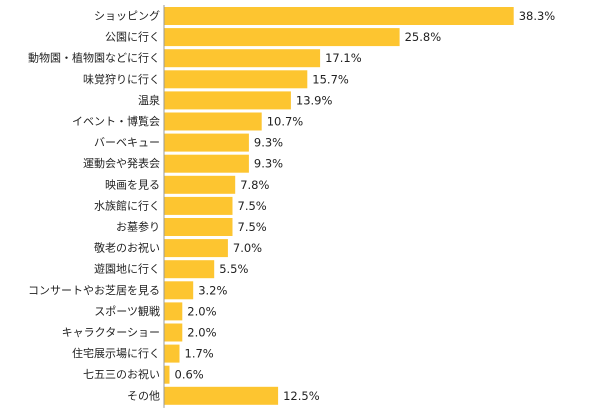  I want to click on category-label-11: お墓参り, so click(138, 227).